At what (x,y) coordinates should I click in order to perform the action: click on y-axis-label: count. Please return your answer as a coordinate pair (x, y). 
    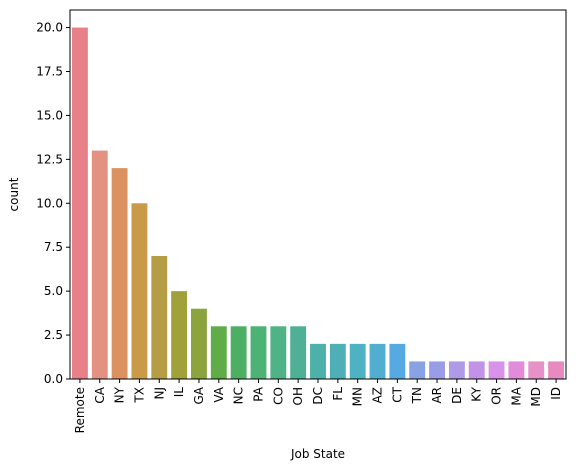
    Looking at the image, I should click on (14, 194).